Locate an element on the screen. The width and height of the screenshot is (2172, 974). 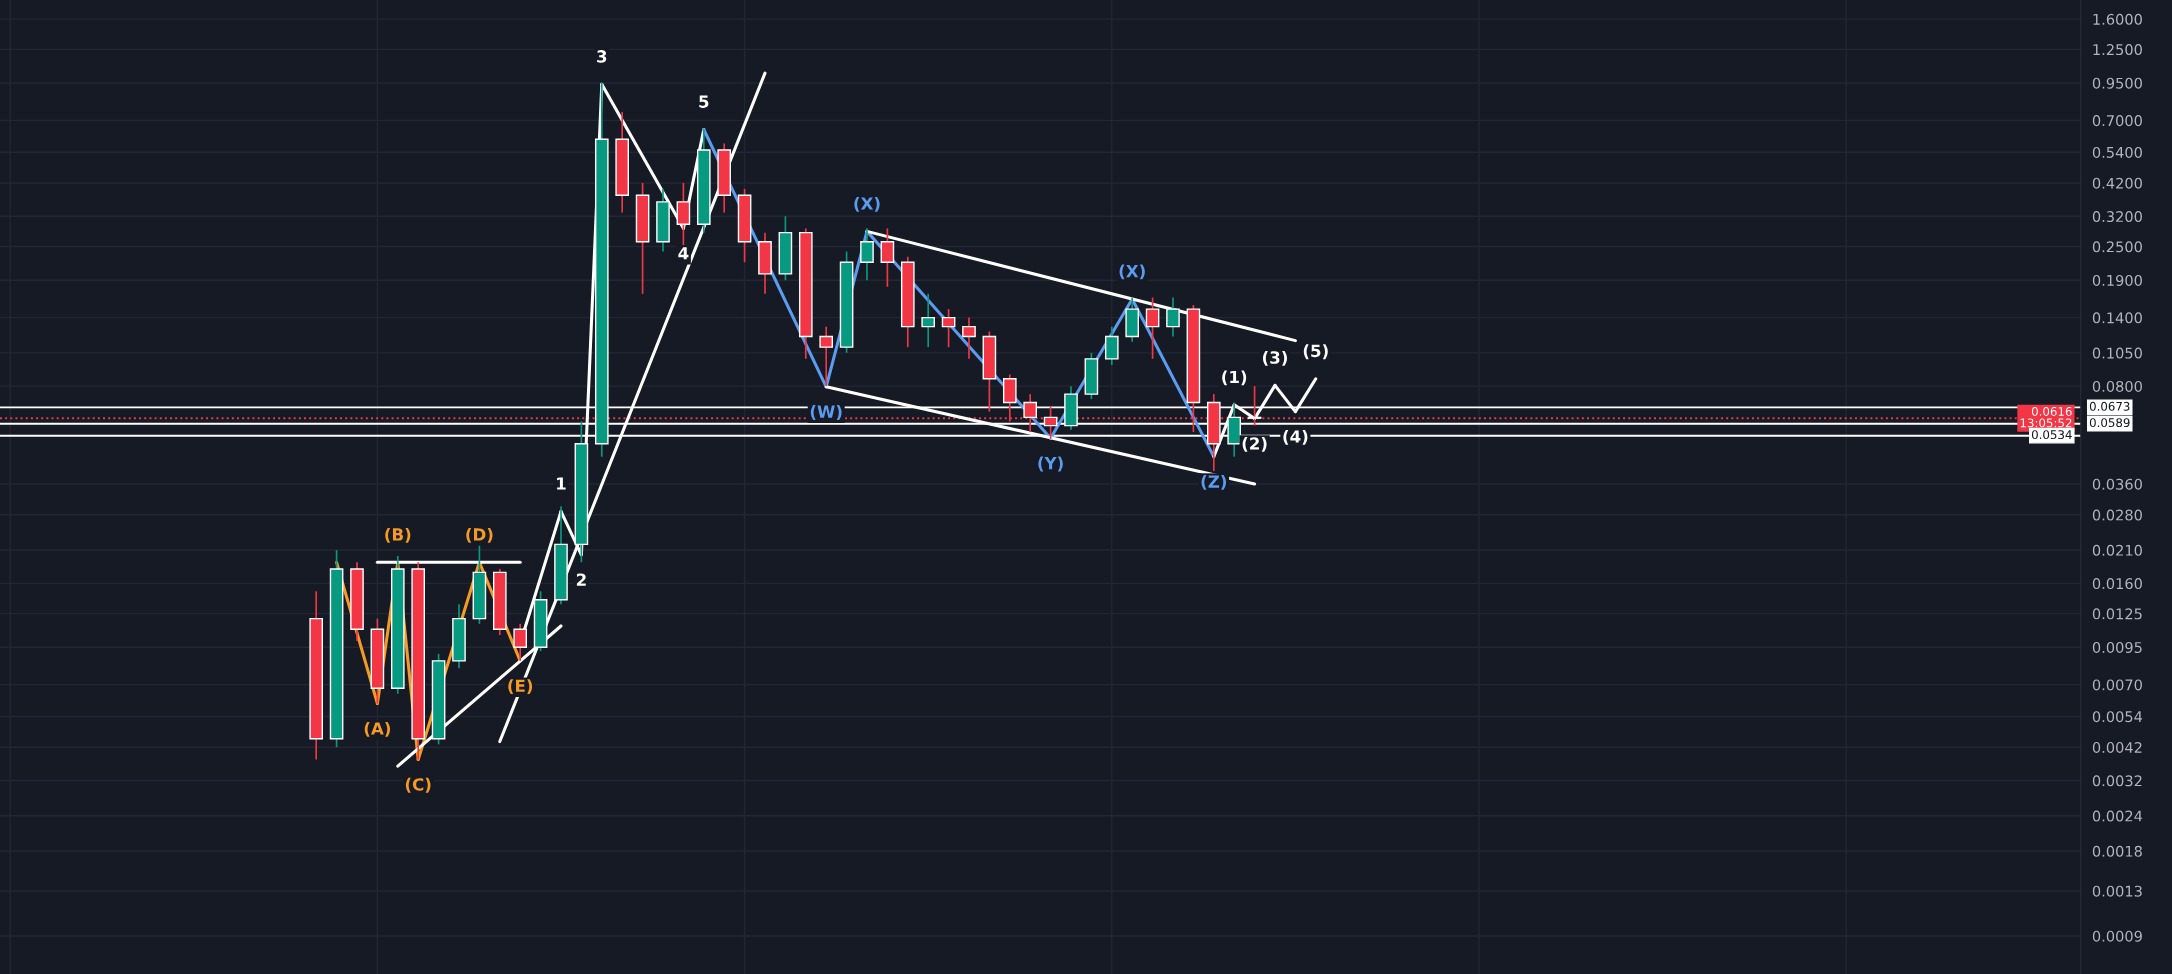
ref-line-label: 0.0589 is located at coordinates (2109, 423).